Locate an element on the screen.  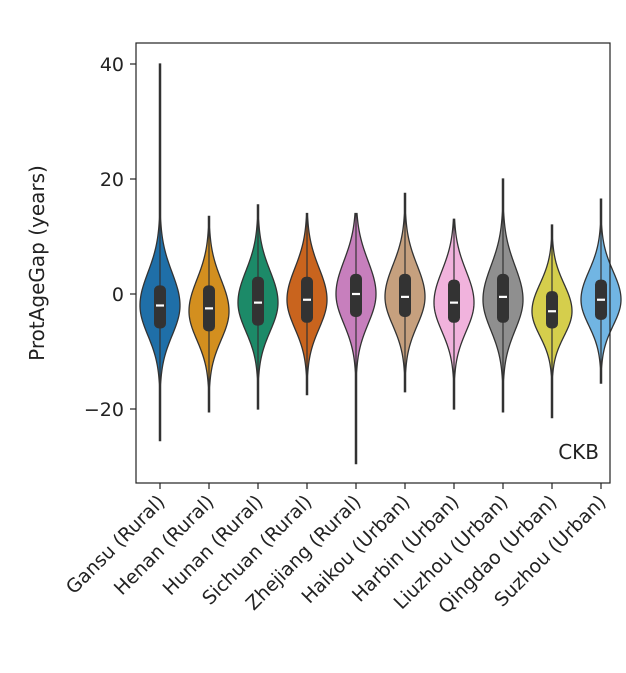
y-axis-label: ProtAgeGap (years) is located at coordinates (37, 263).